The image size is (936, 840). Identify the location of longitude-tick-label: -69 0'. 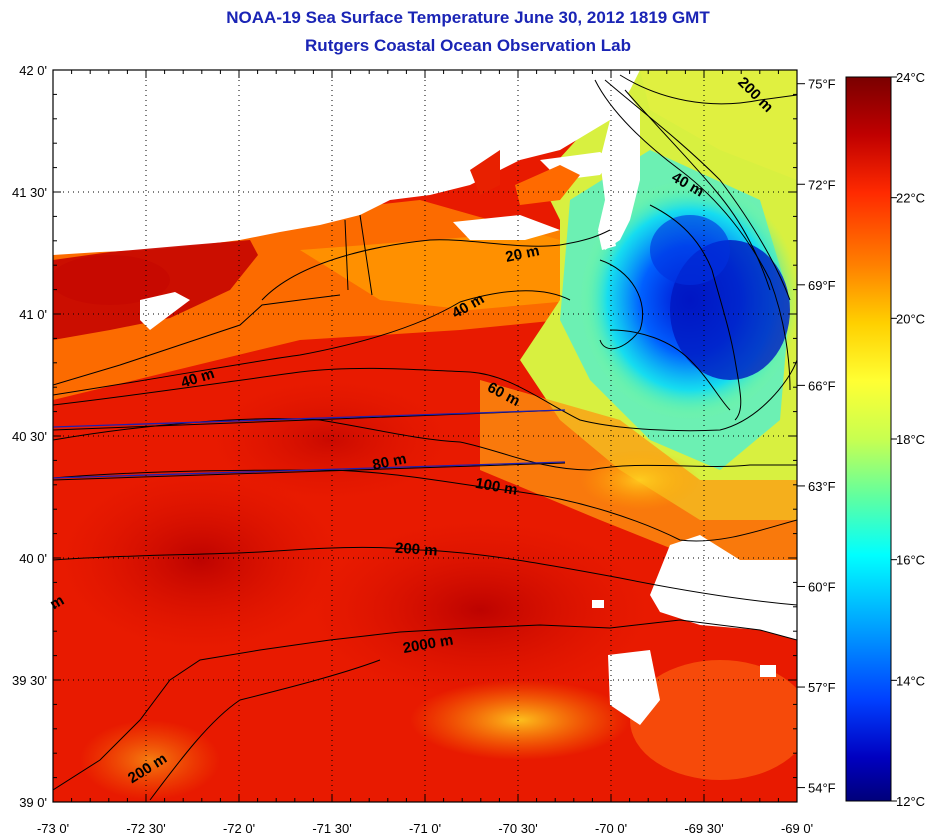
(797, 828).